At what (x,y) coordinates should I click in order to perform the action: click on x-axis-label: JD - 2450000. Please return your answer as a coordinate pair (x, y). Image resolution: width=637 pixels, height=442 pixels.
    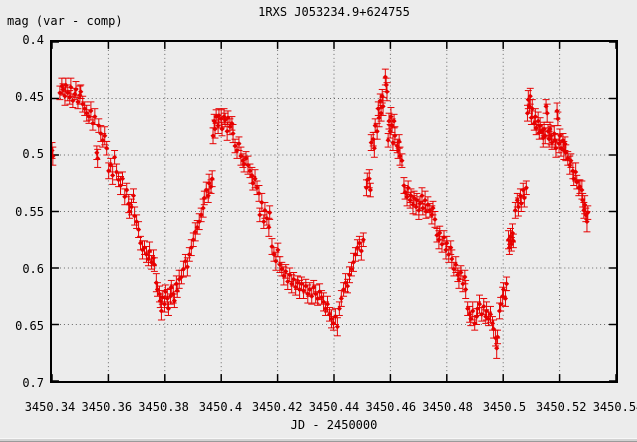
    Looking at the image, I should click on (334, 425).